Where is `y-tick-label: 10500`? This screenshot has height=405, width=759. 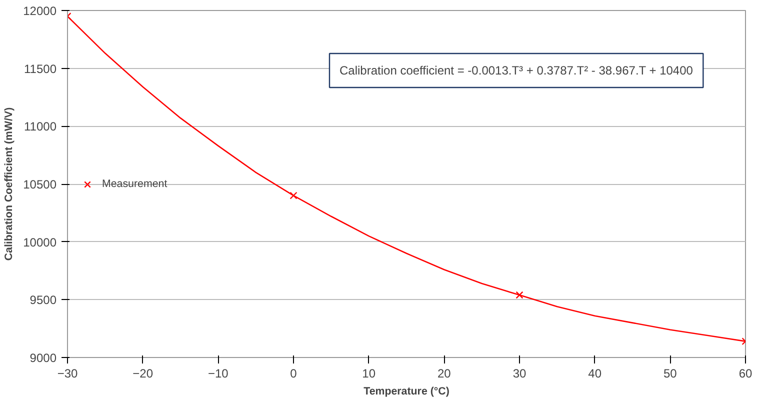 y-tick-label: 10500 is located at coordinates (40, 185).